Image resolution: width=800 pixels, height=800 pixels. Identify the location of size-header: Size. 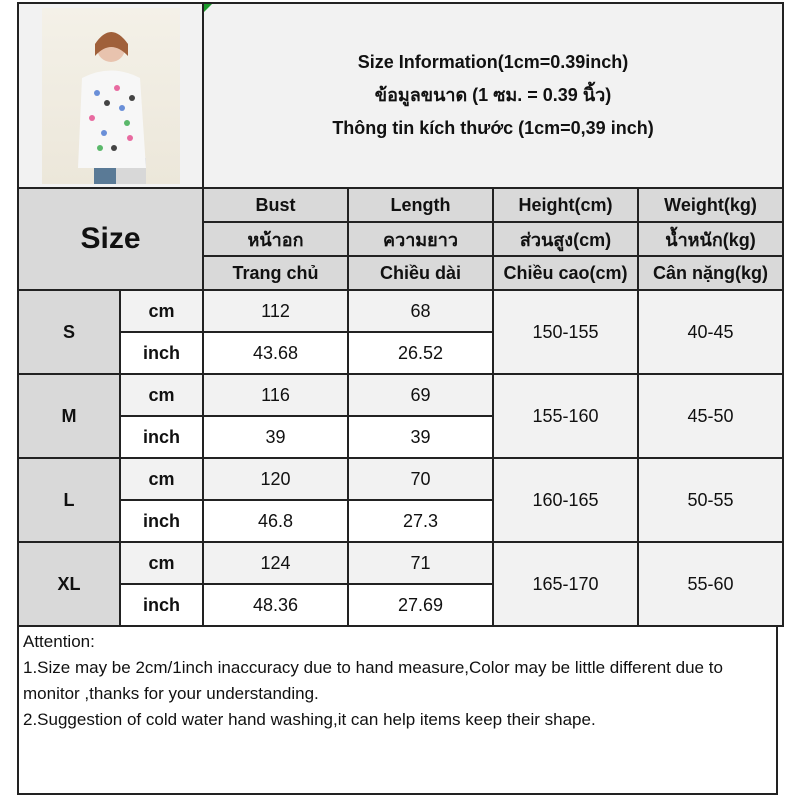
(110, 239).